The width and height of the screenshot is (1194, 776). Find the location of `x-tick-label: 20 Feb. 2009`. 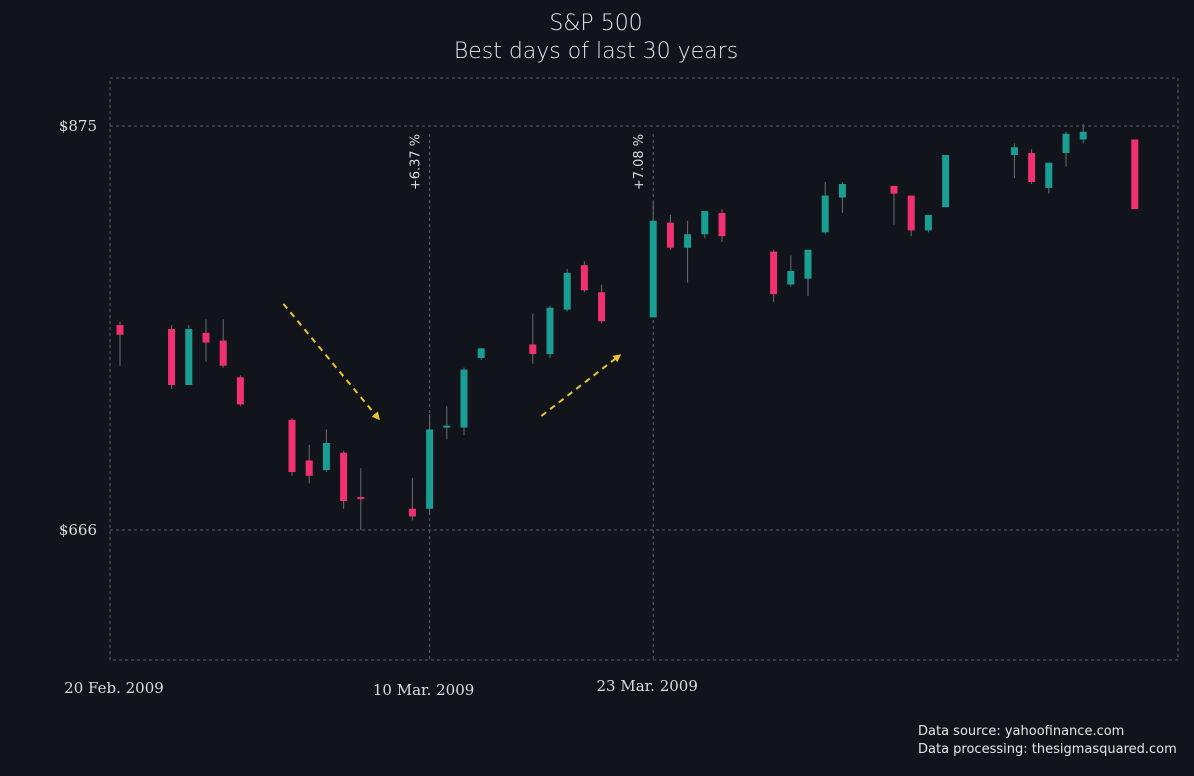

x-tick-label: 20 Feb. 2009 is located at coordinates (114, 688).